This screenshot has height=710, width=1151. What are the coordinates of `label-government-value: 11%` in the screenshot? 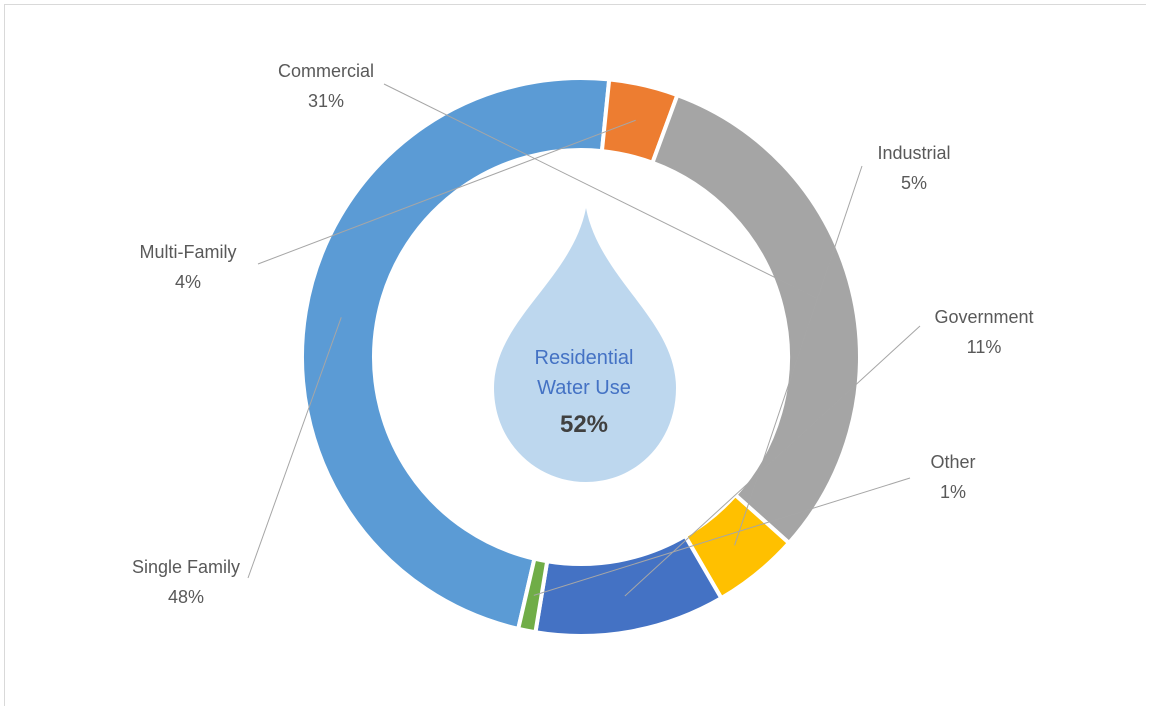 It's located at (984, 347).